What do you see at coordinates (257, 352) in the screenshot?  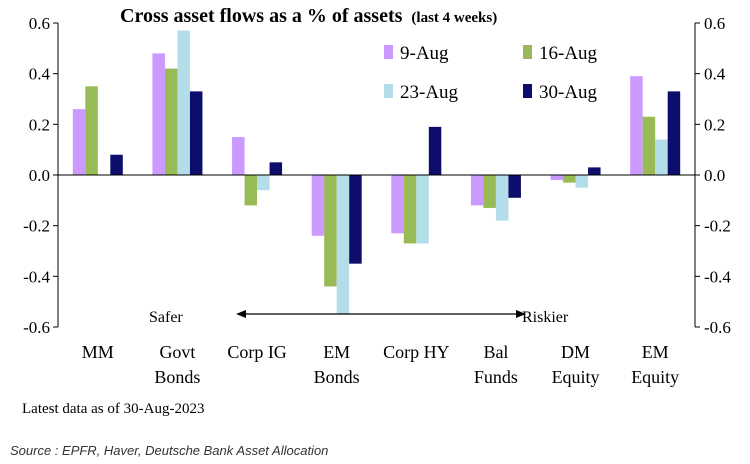 I see `category-label: Corp IG` at bounding box center [257, 352].